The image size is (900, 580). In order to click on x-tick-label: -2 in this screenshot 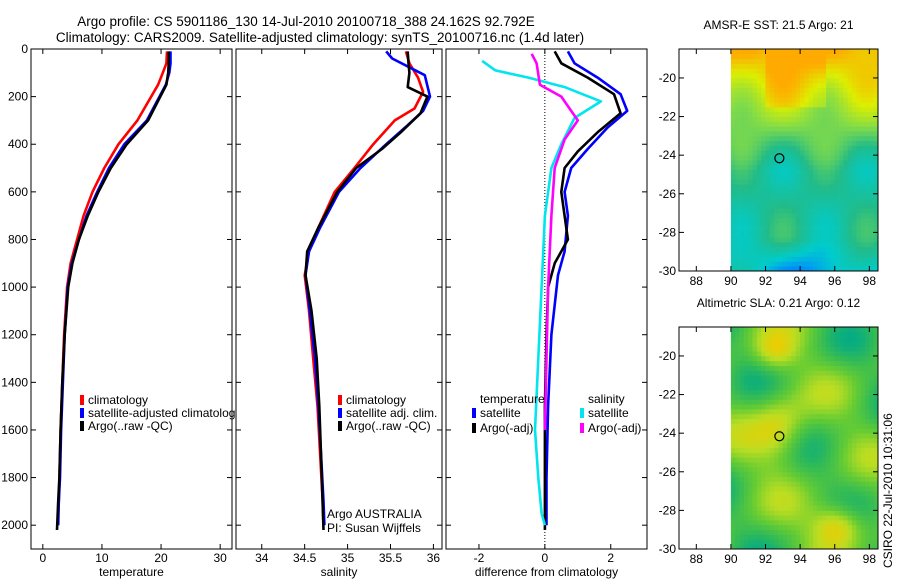, I will do `click(479, 558)`.